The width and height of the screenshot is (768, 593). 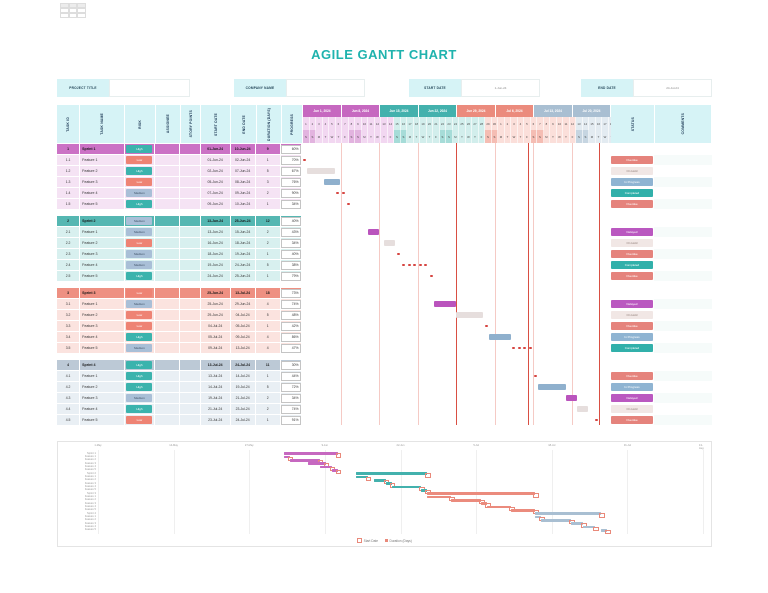 I want to click on cell-progress: 47%, so click(x=291, y=348).